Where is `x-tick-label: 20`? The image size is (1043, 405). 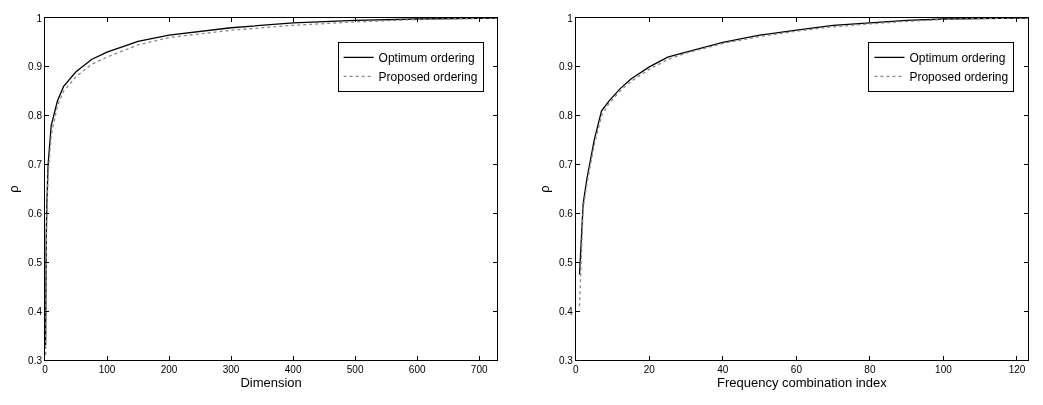 x-tick-label: 20 is located at coordinates (649, 369).